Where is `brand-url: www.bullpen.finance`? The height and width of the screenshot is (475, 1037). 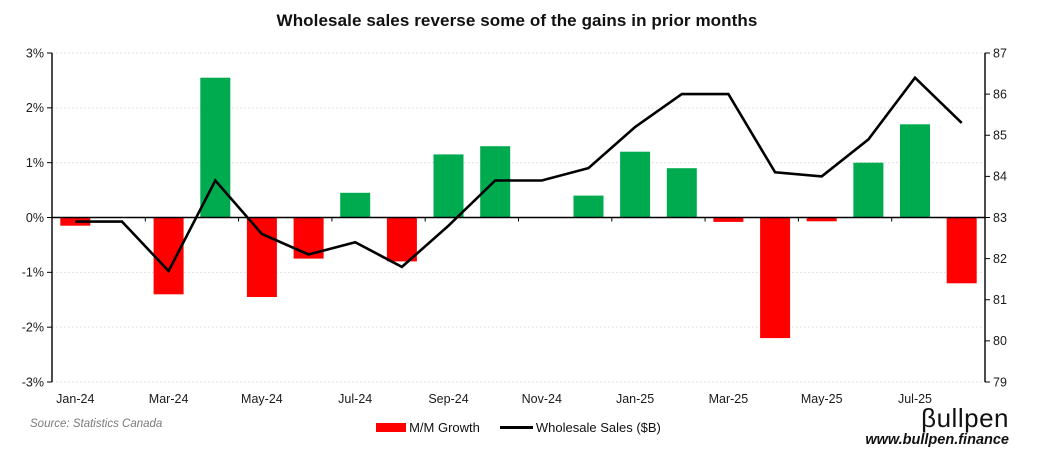
brand-url: www.bullpen.finance is located at coordinates (937, 440).